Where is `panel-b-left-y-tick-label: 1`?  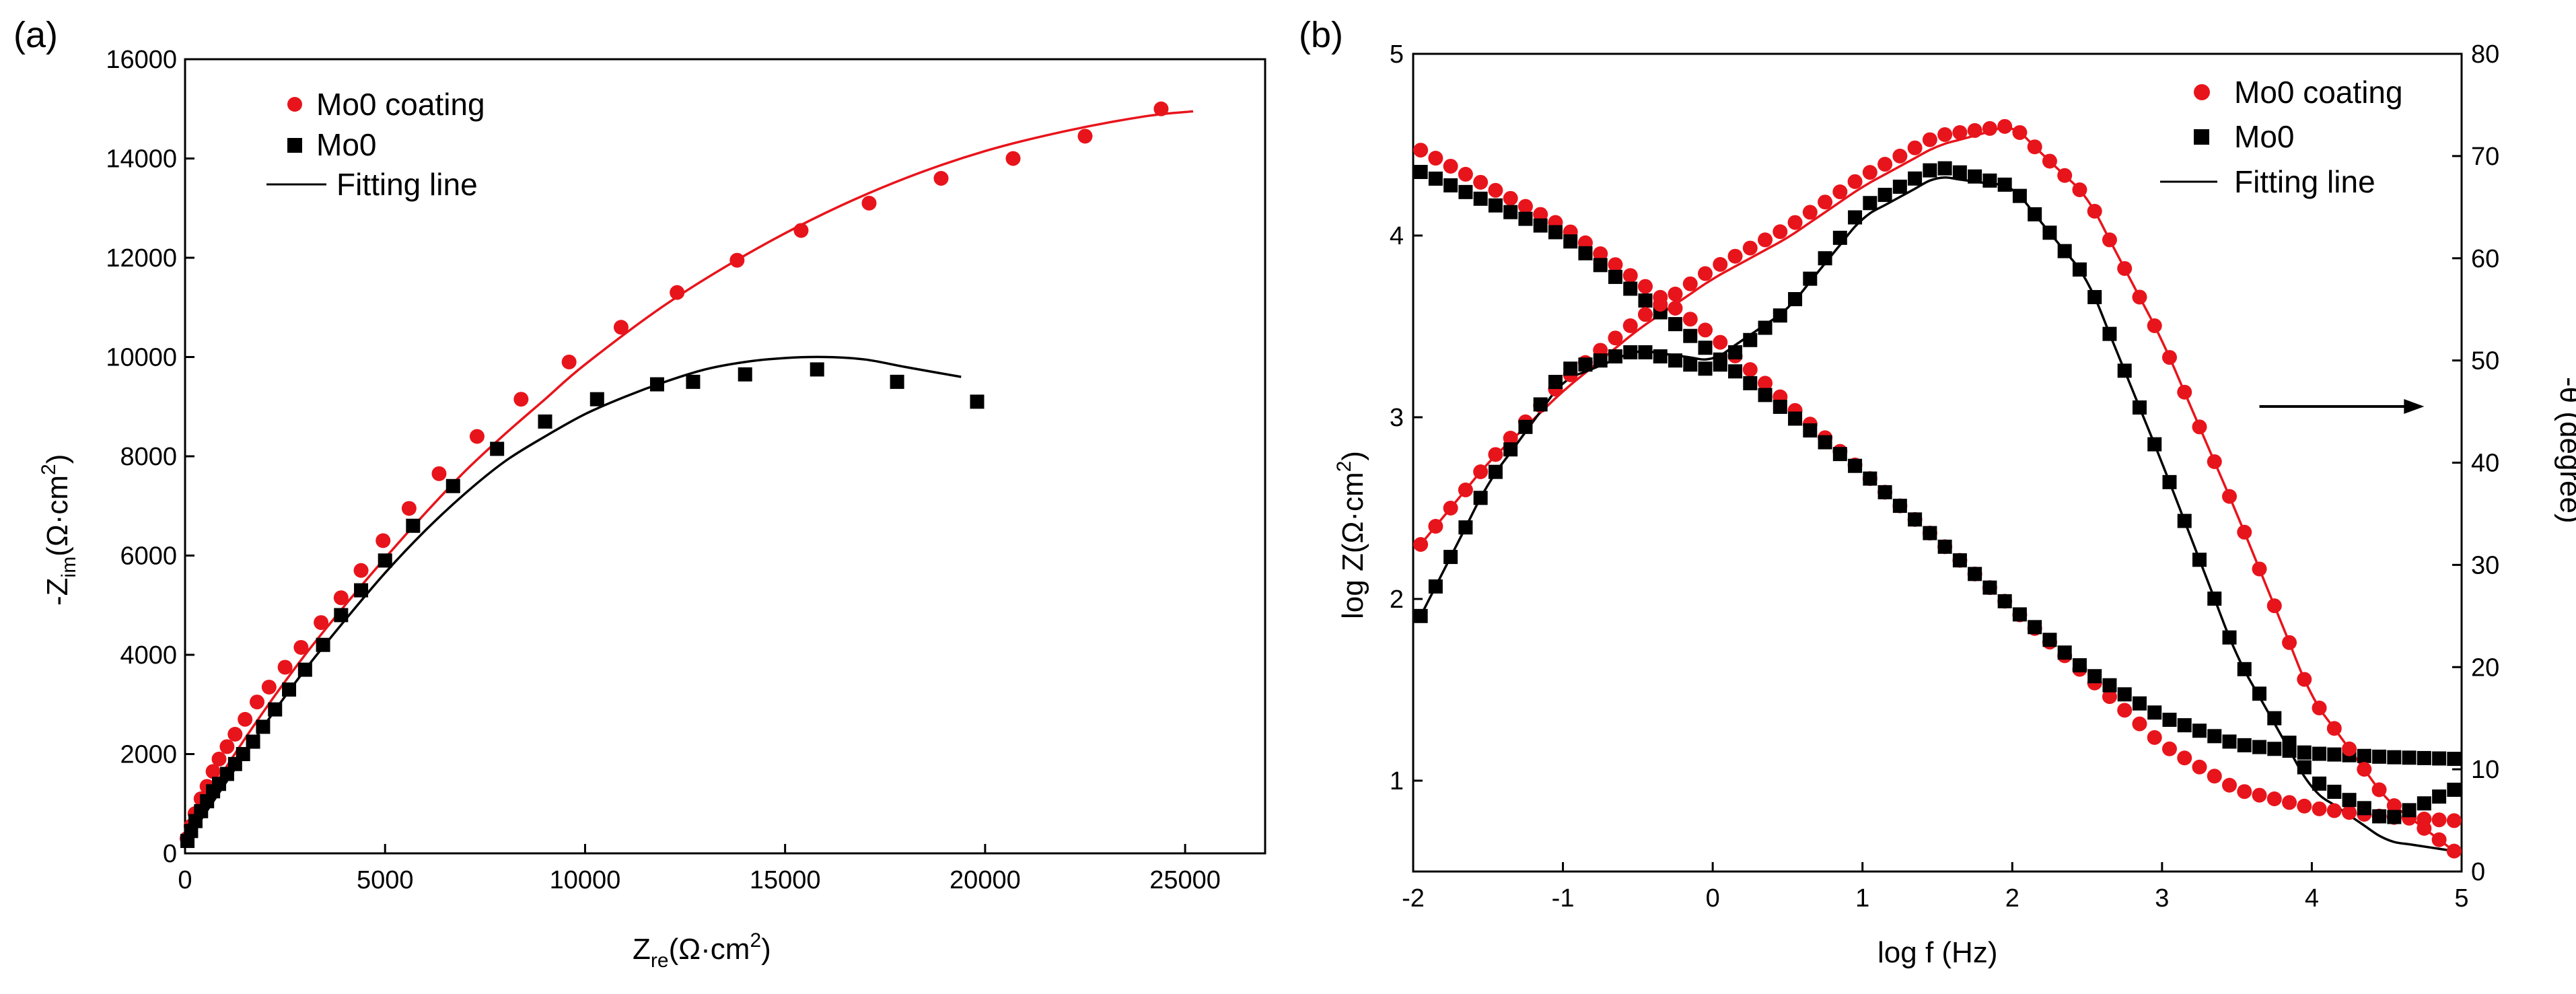
panel-b-left-y-tick-label: 1 is located at coordinates (1397, 781).